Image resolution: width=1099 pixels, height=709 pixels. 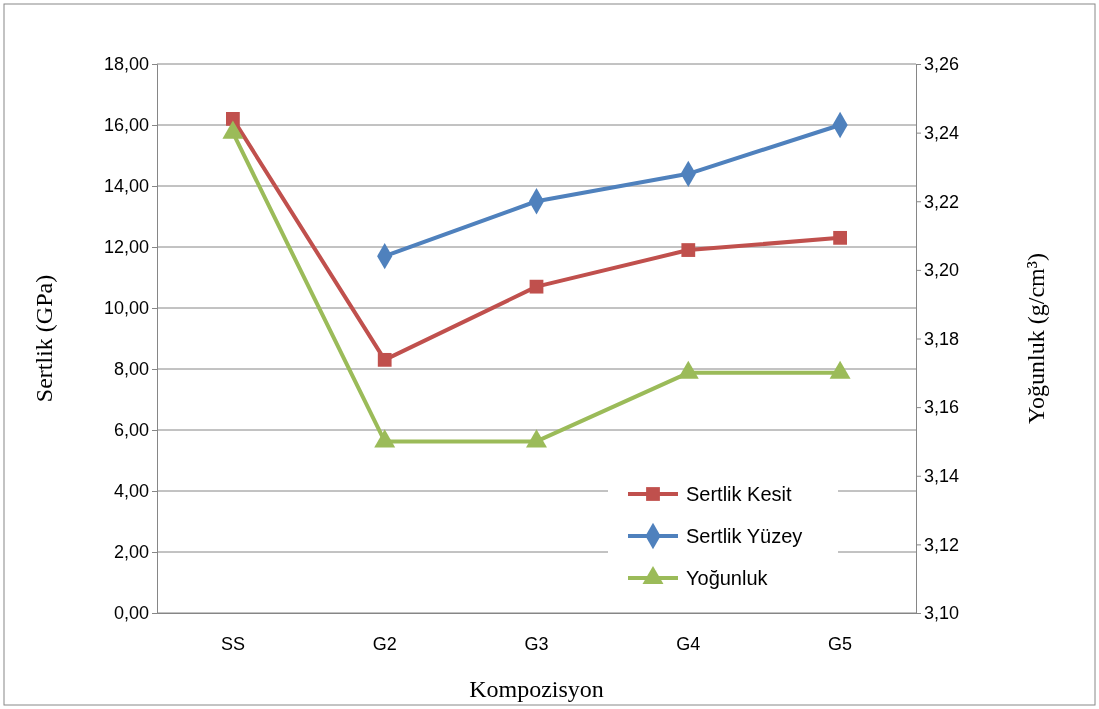 What do you see at coordinates (126, 308) in the screenshot?
I see `y-tick-label: 10,00` at bounding box center [126, 308].